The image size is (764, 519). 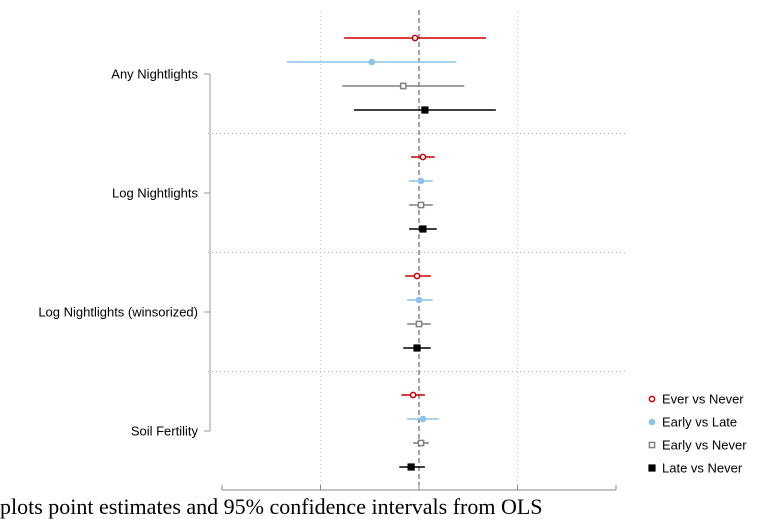 What do you see at coordinates (421, 443) in the screenshot?
I see `point-estimate-s2-g3` at bounding box center [421, 443].